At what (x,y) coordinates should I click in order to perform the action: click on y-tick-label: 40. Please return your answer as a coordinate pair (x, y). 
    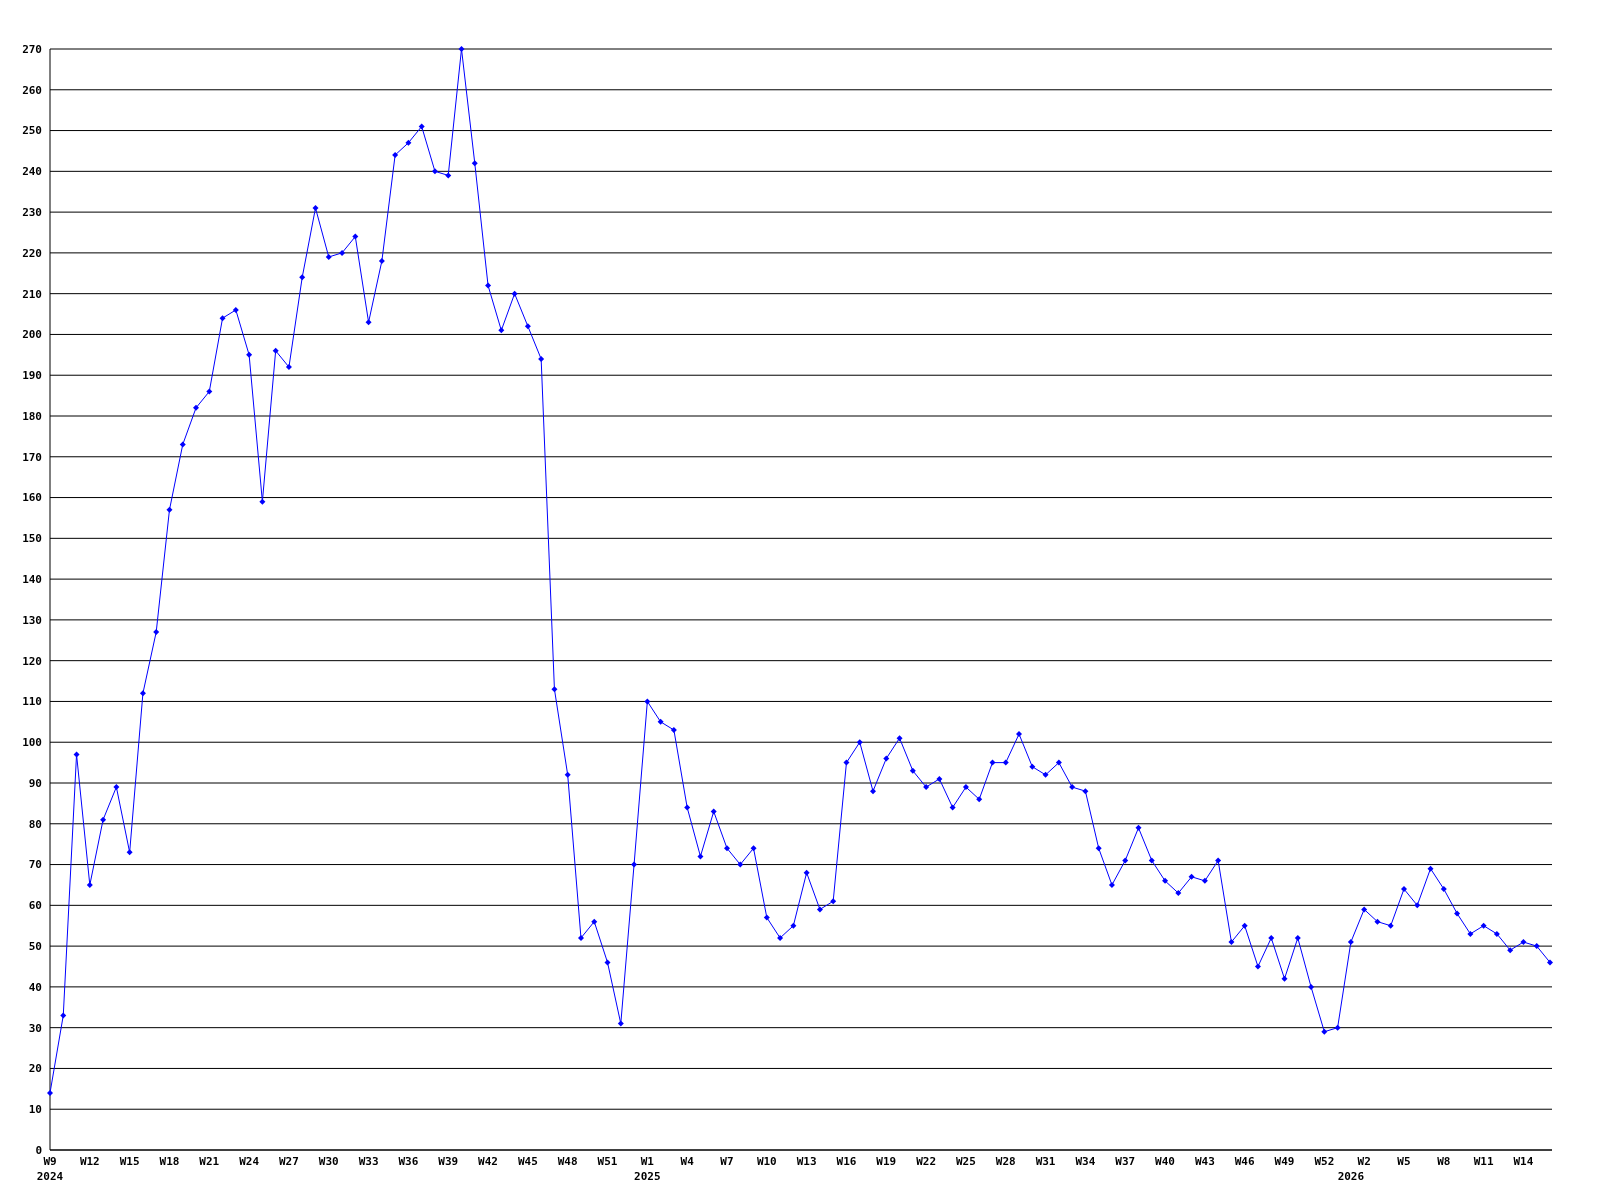
    Looking at the image, I should click on (35, 987).